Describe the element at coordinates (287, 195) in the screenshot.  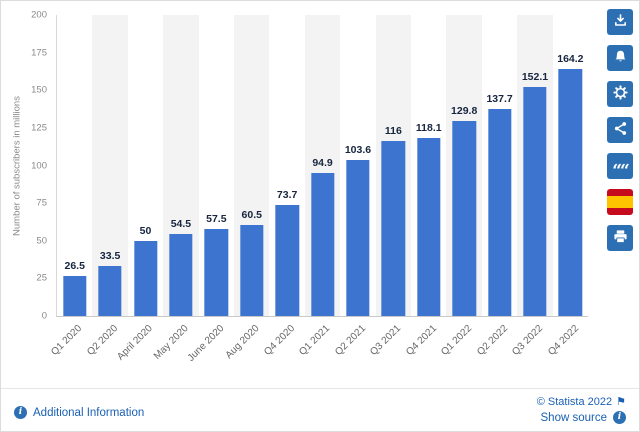
I see `bar-value-label: 73.7` at that location.